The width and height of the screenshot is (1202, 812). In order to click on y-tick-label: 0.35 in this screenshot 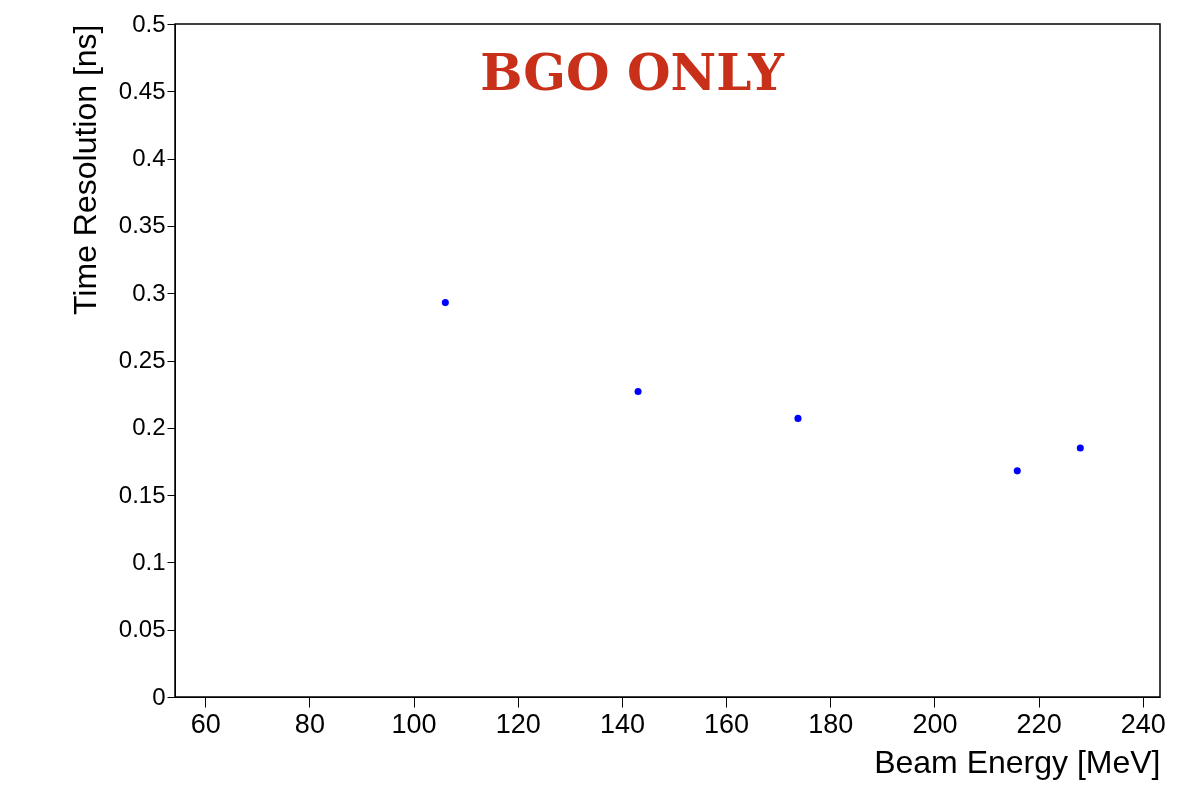, I will do `click(142, 225)`.